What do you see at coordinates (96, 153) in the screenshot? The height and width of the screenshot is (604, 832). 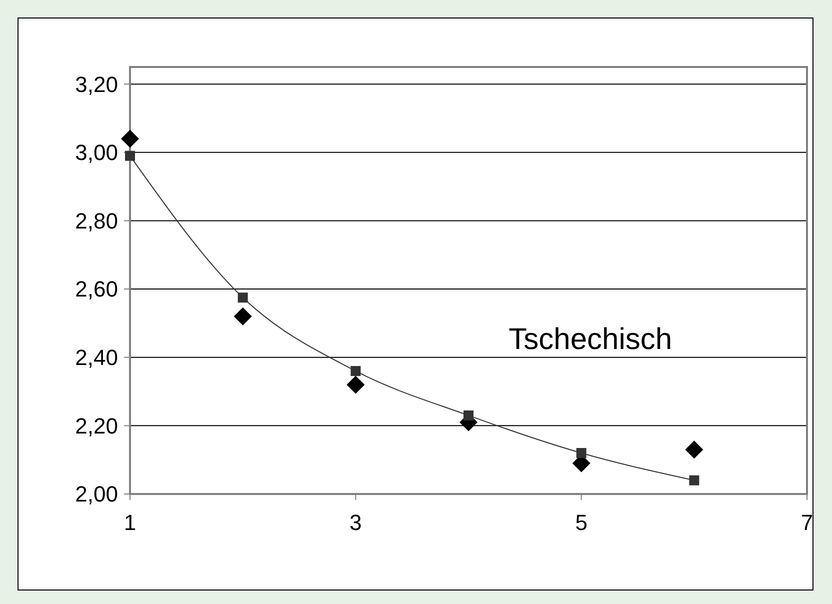 I see `y-tick-label: 3,00` at bounding box center [96, 153].